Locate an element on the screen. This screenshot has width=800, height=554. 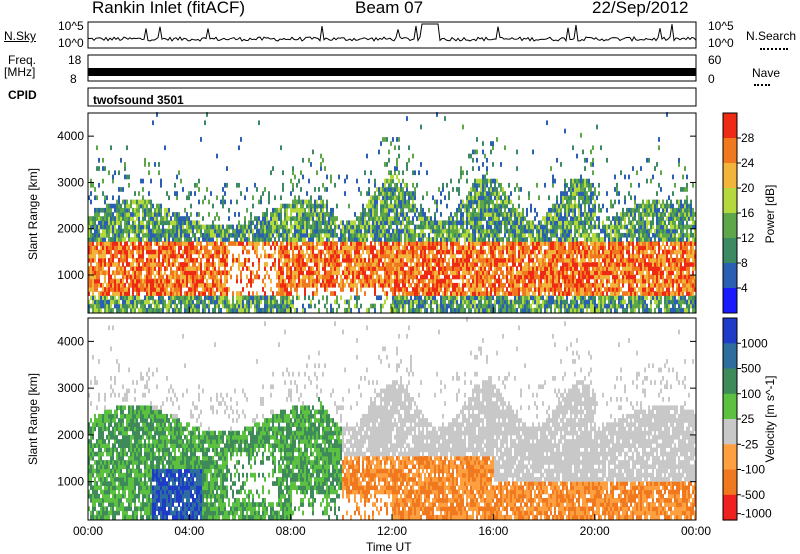
station-title: Rankin Inlet (fitACF) is located at coordinates (169, 8).